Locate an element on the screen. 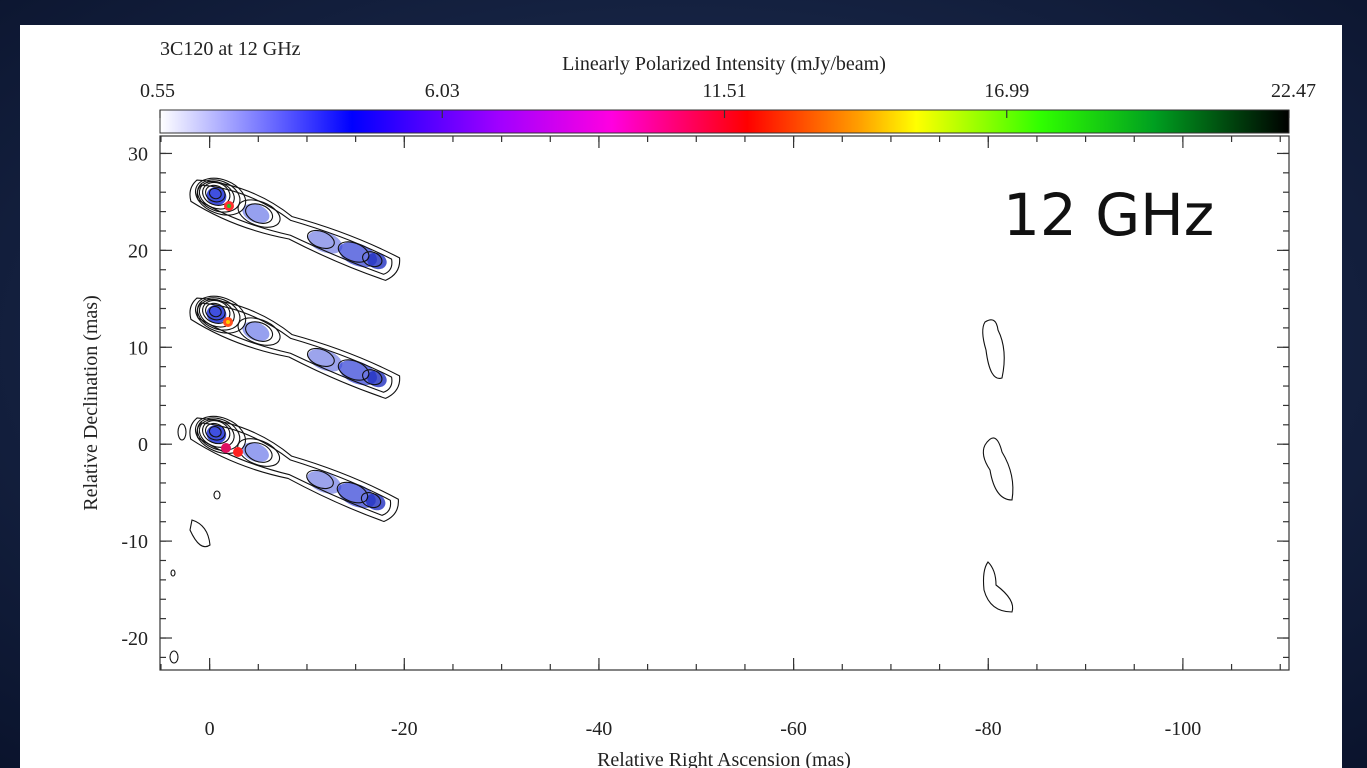 This screenshot has height=768, width=1367. chart-title: 3C120 at 12 GHz is located at coordinates (230, 49).